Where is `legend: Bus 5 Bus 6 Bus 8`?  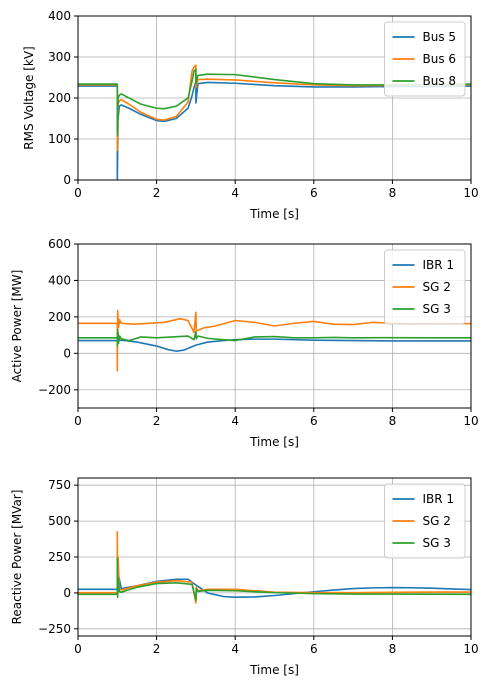 legend: Bus 5 Bus 6 Bus 8 is located at coordinates (425, 59).